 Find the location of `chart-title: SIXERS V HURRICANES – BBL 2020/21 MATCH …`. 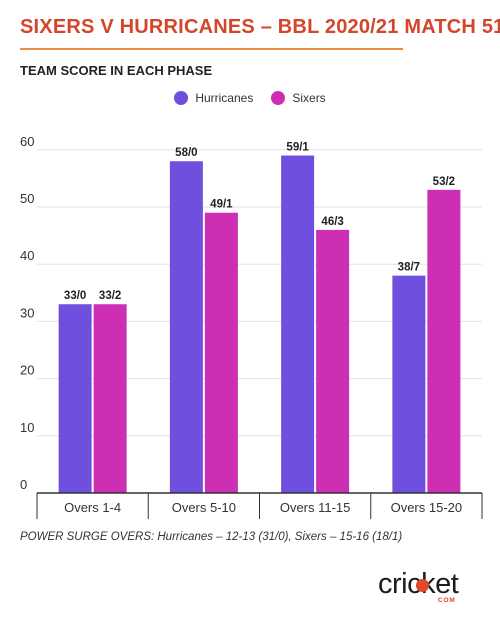

chart-title: SIXERS V HURRICANES – BBL 2020/21 MATCH … is located at coordinates (260, 27).